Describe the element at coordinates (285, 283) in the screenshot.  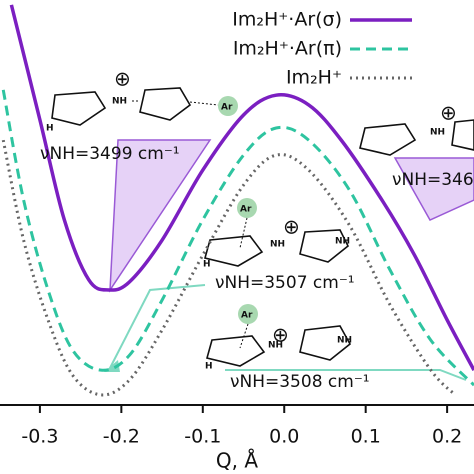
I see `annotation: νNH=3507 cm⁻¹` at that location.